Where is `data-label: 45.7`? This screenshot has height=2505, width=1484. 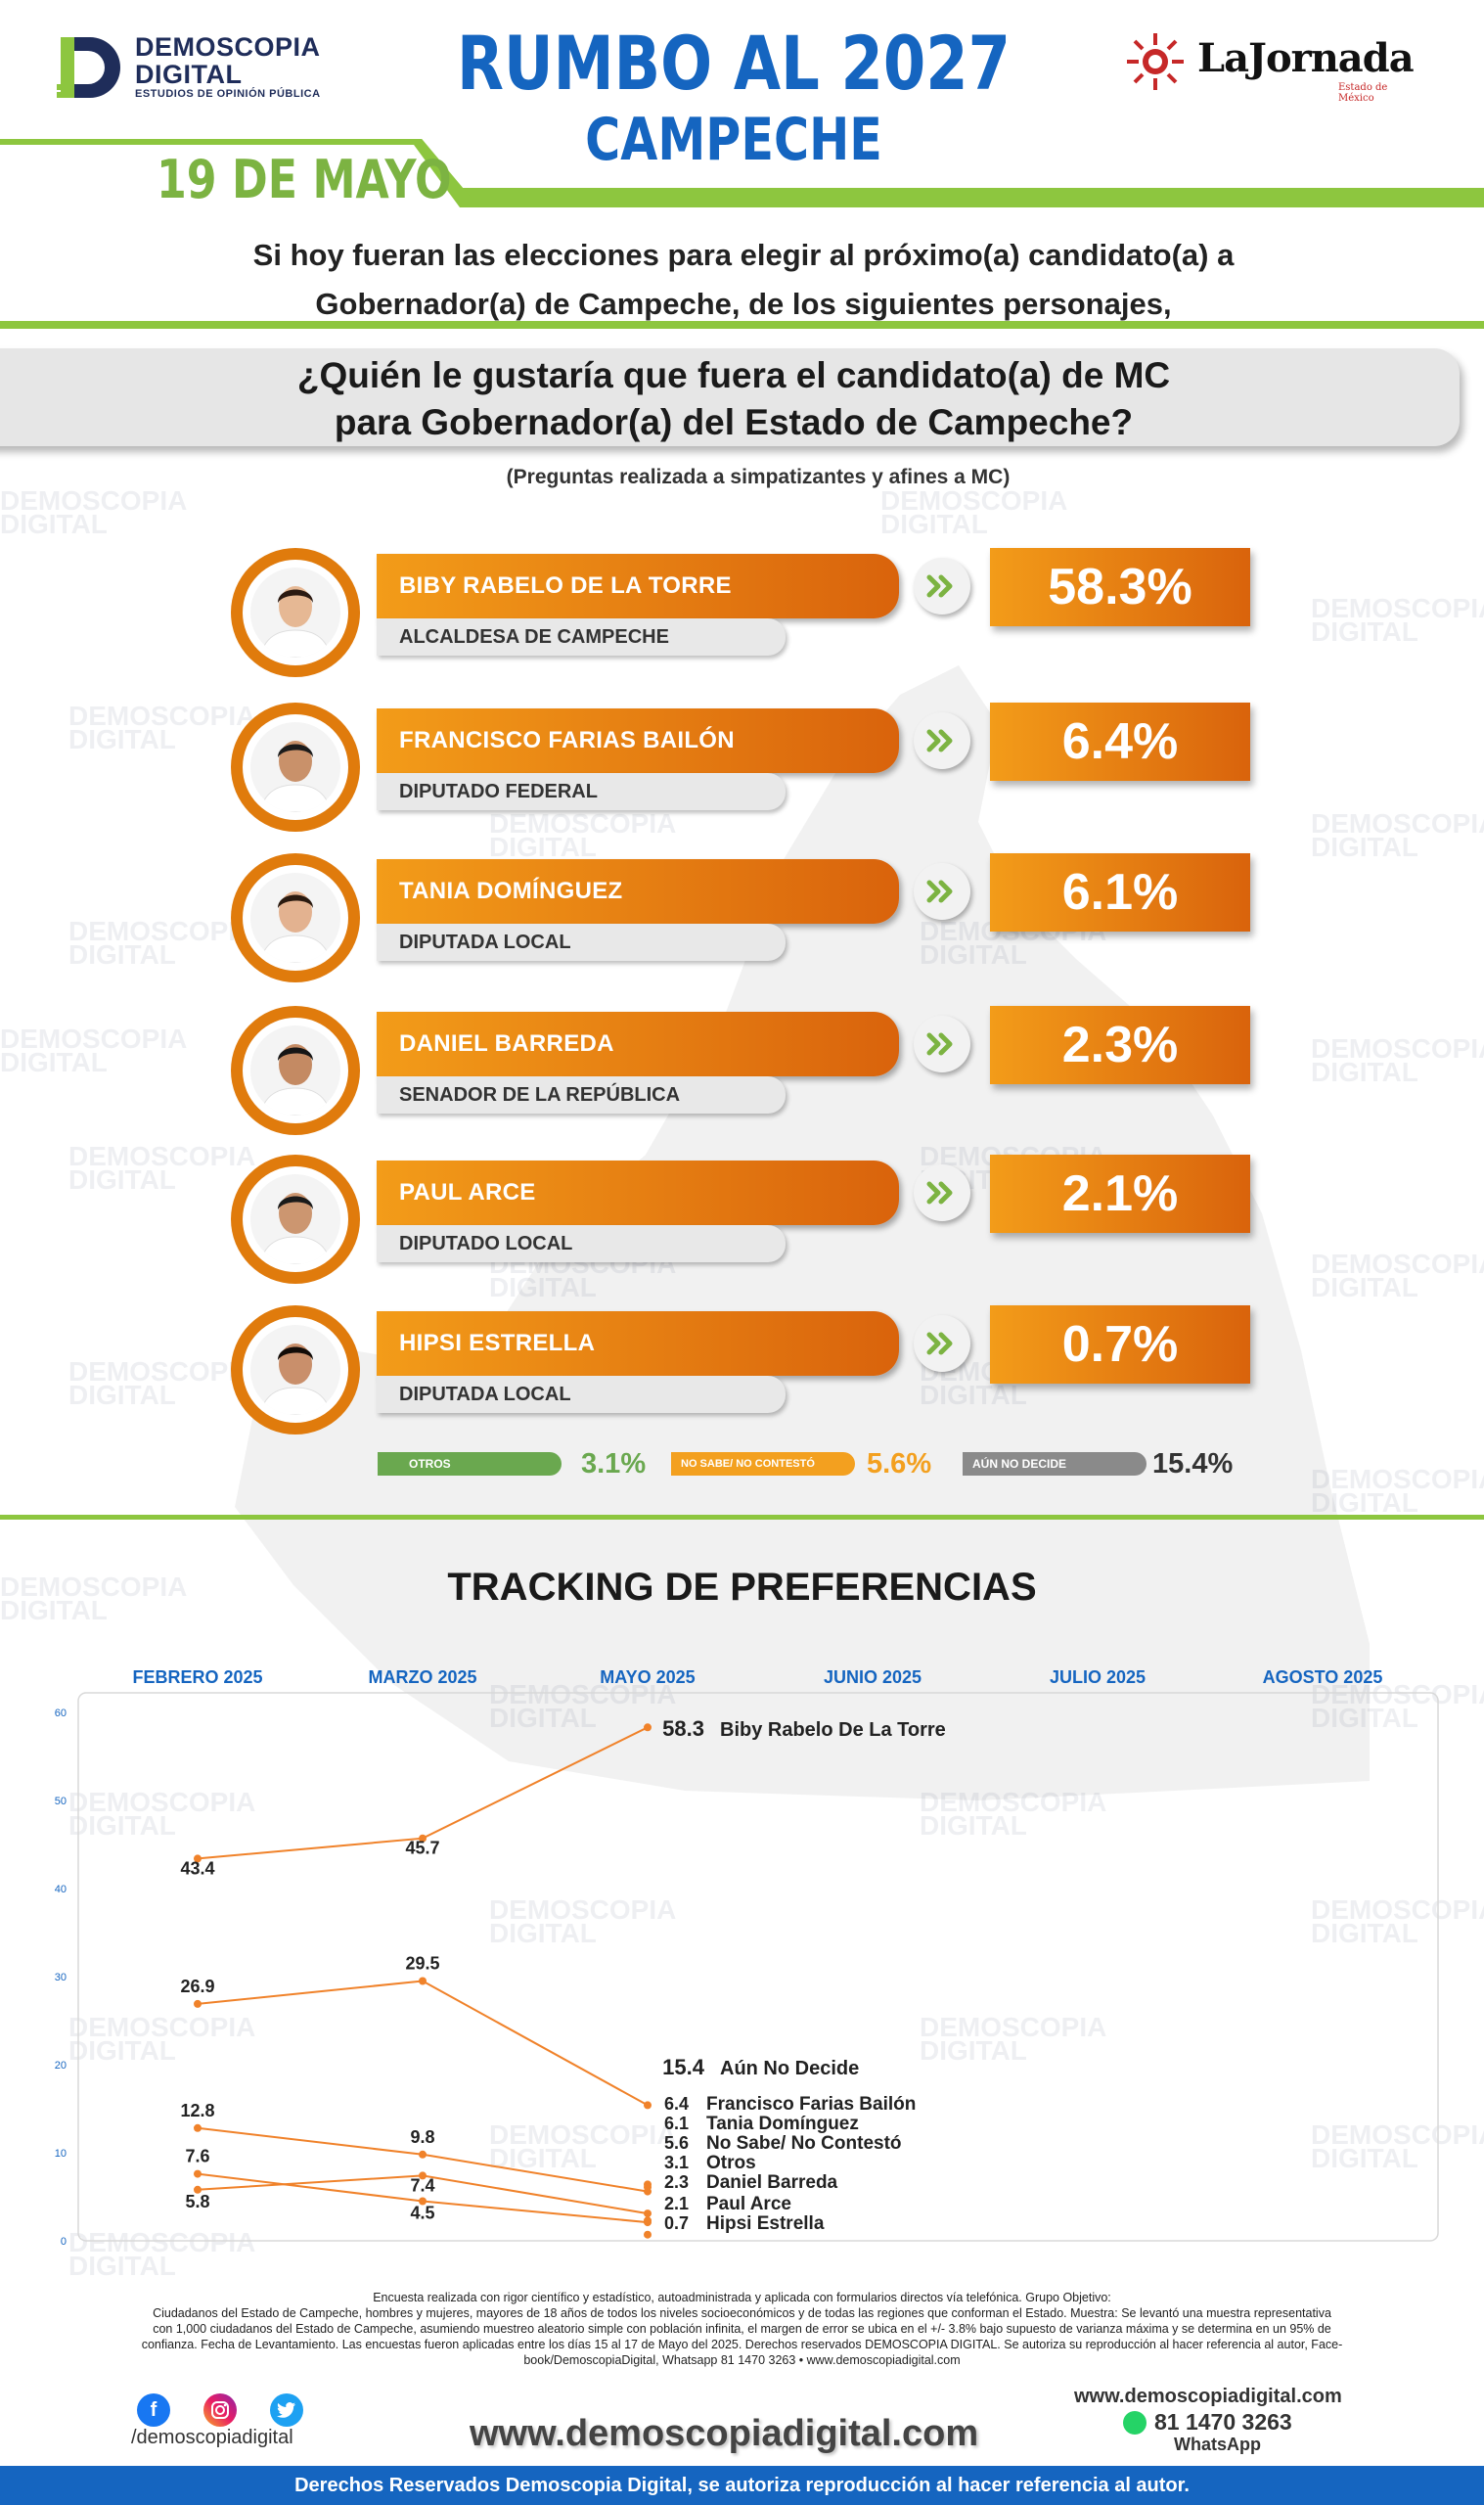
data-label: 45.7 is located at coordinates (422, 1848).